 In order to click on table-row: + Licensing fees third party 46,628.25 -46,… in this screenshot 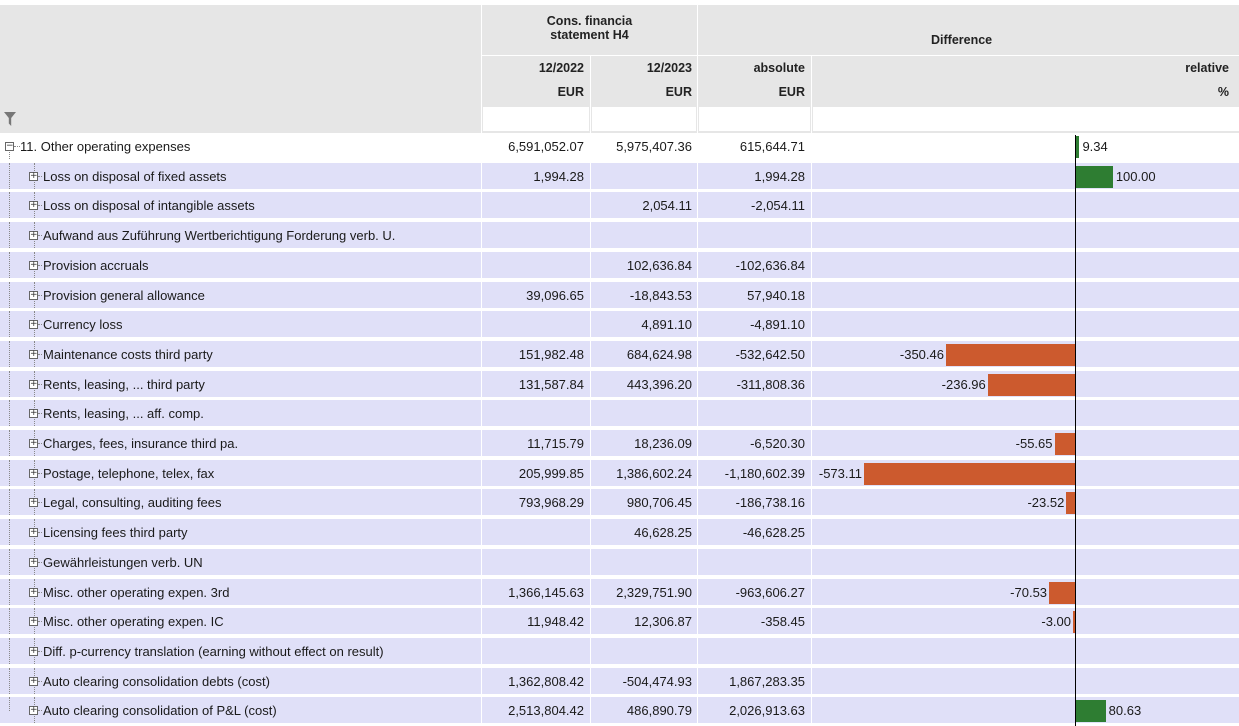, I will do `click(619, 533)`.